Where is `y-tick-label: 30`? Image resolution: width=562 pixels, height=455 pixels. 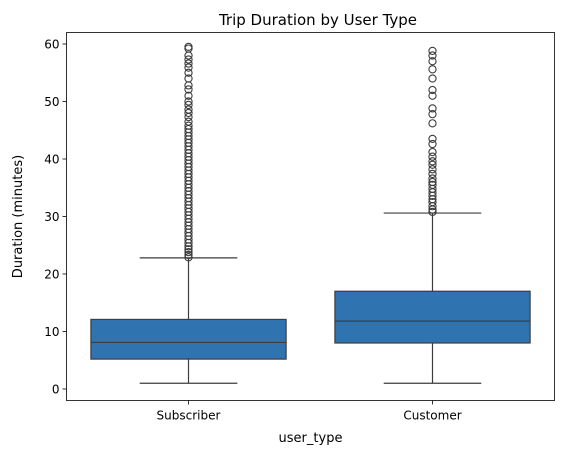 y-tick-label: 30 is located at coordinates (51, 217).